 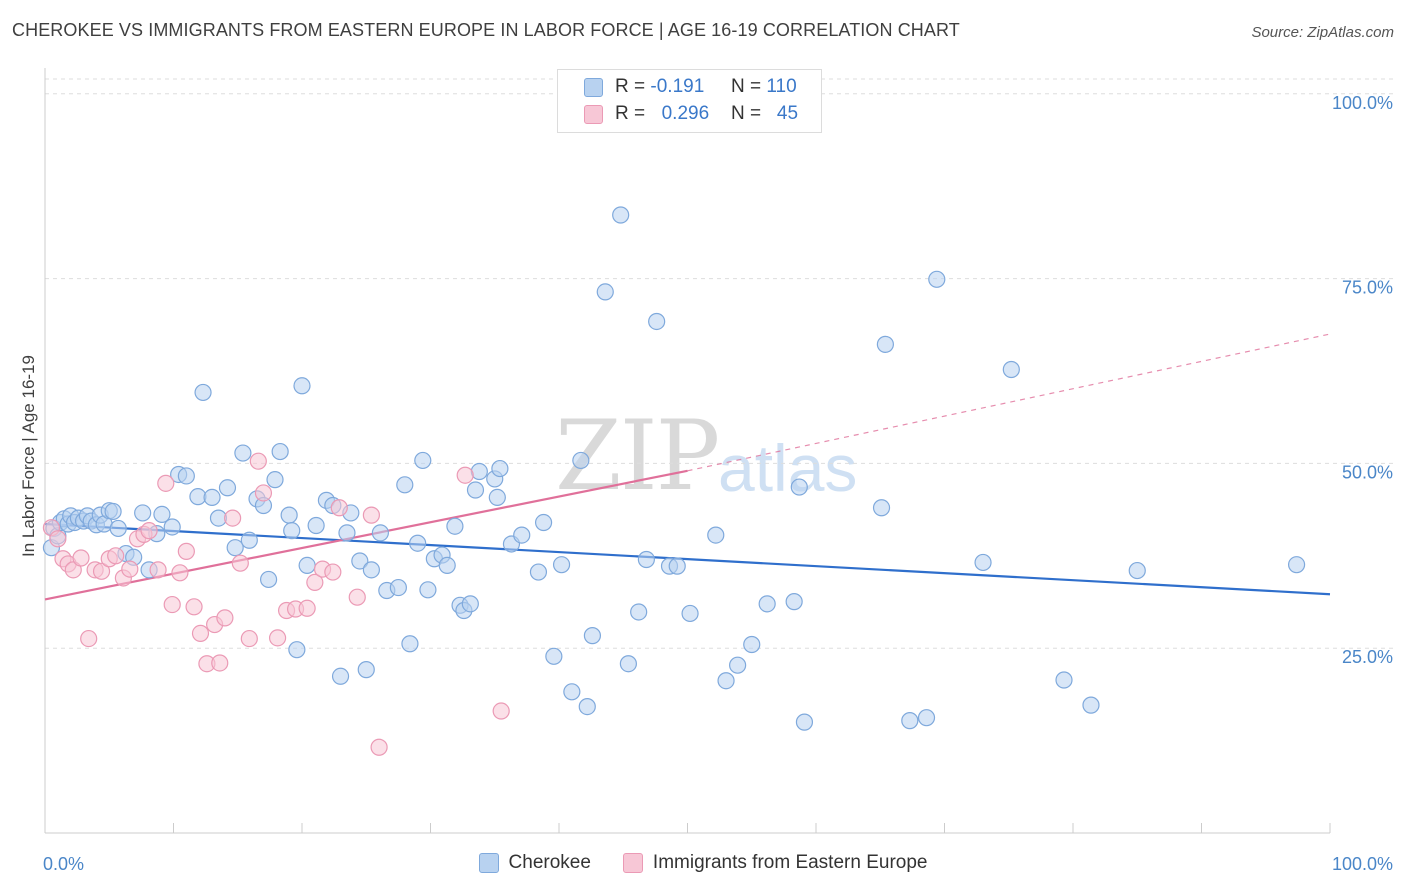 I want to click on y-tick-label: 100.0%, so click(x=1362, y=103).